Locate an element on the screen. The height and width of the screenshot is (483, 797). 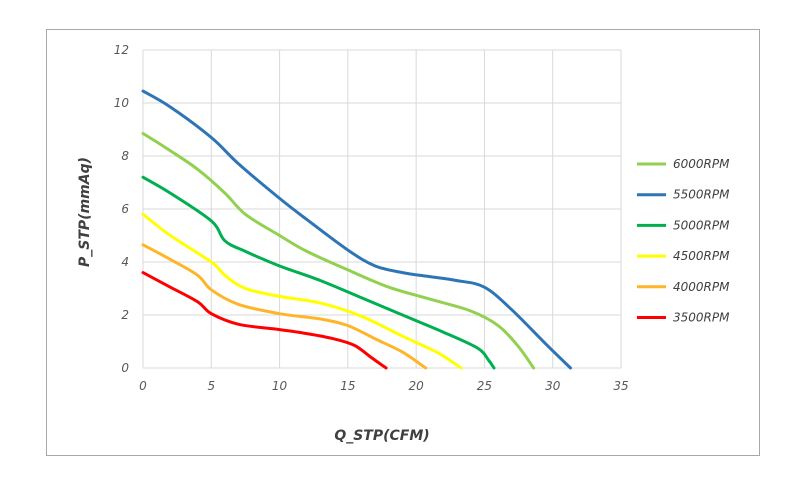
legend-label-4000rpm: 4000RPM is located at coordinates (701, 287).